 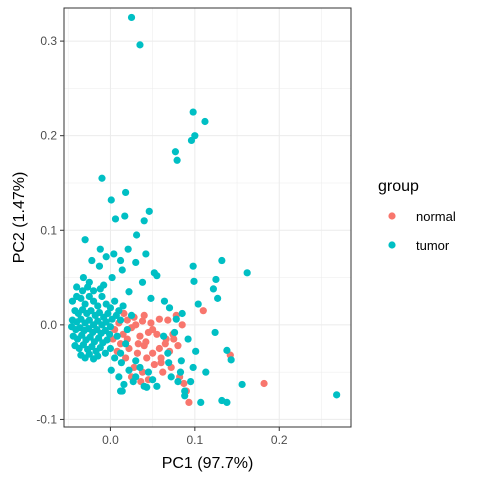 What do you see at coordinates (279, 440) in the screenshot?
I see `x-tick-label: 0.2` at bounding box center [279, 440].